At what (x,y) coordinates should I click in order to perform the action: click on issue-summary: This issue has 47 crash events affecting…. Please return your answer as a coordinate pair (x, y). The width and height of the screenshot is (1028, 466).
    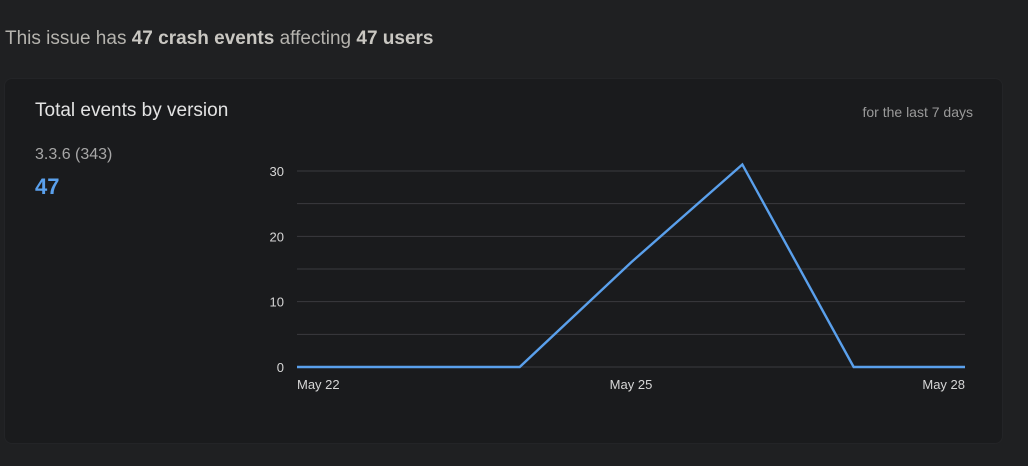
    Looking at the image, I should click on (219, 39).